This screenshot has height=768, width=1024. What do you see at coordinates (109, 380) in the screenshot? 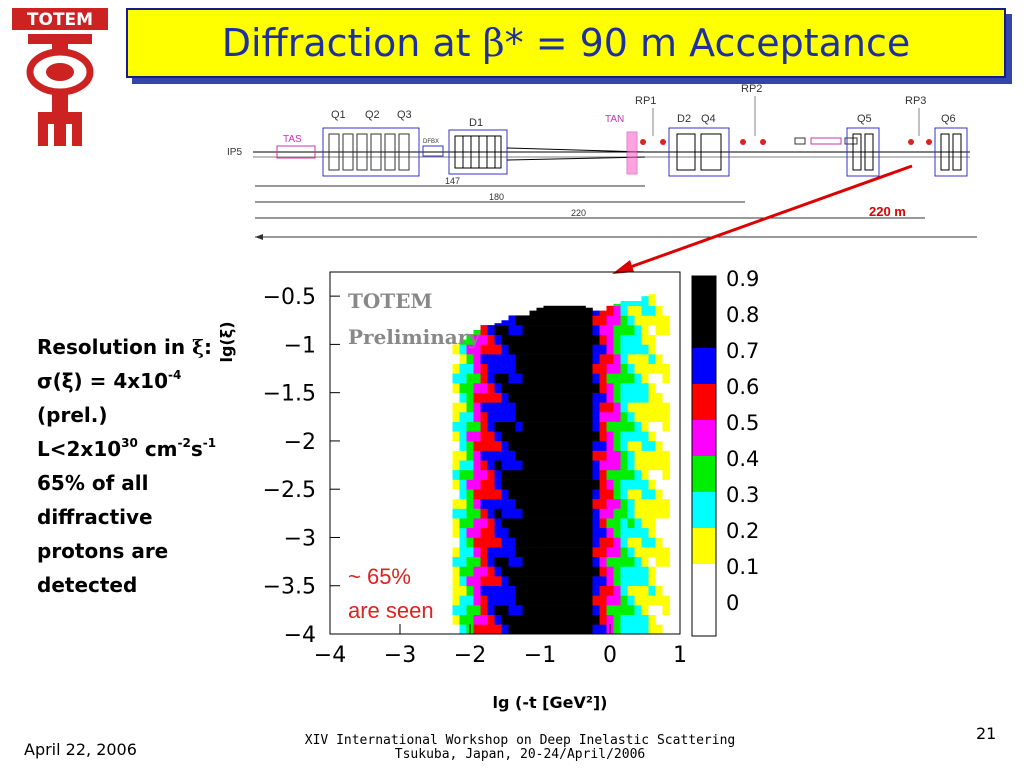
I see `sigma-line: σ(ξ) = 4x10-4` at bounding box center [109, 380].